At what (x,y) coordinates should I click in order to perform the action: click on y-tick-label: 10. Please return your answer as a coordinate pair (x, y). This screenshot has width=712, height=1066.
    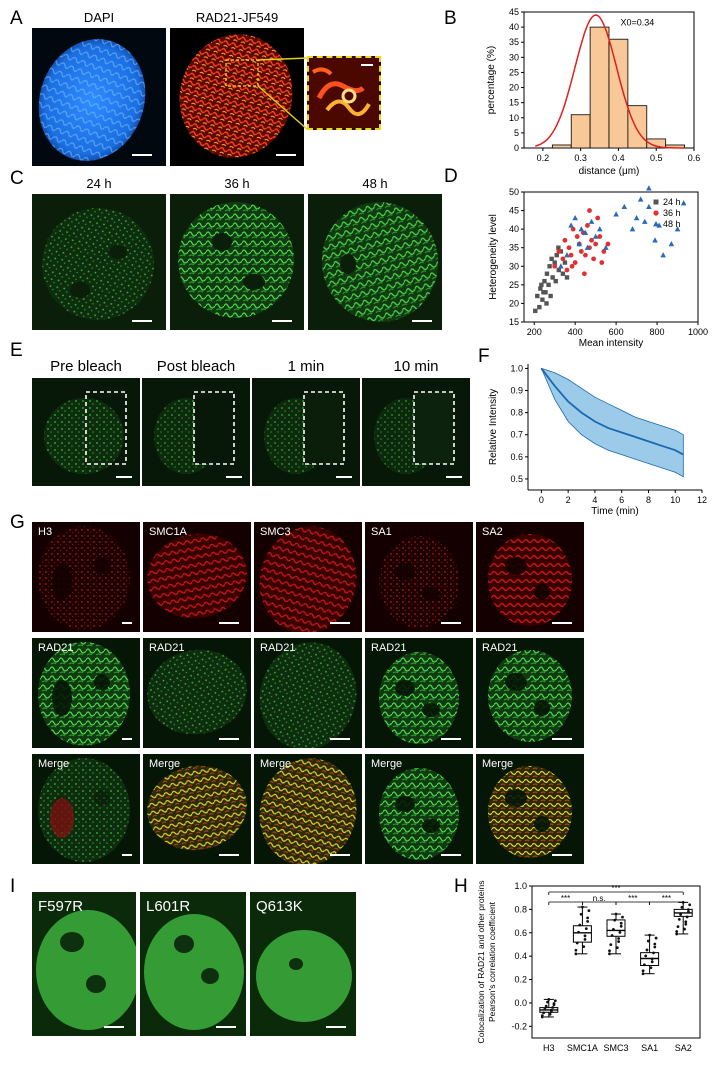
    Looking at the image, I should click on (514, 118).